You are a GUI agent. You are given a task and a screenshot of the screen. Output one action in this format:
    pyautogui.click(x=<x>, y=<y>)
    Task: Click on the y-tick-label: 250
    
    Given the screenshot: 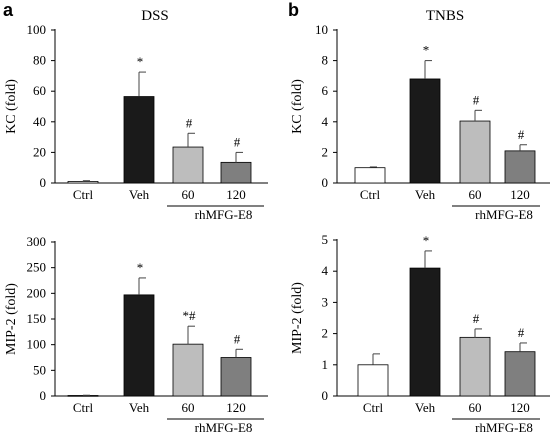 What is the action you would take?
    pyautogui.click(x=37, y=267)
    